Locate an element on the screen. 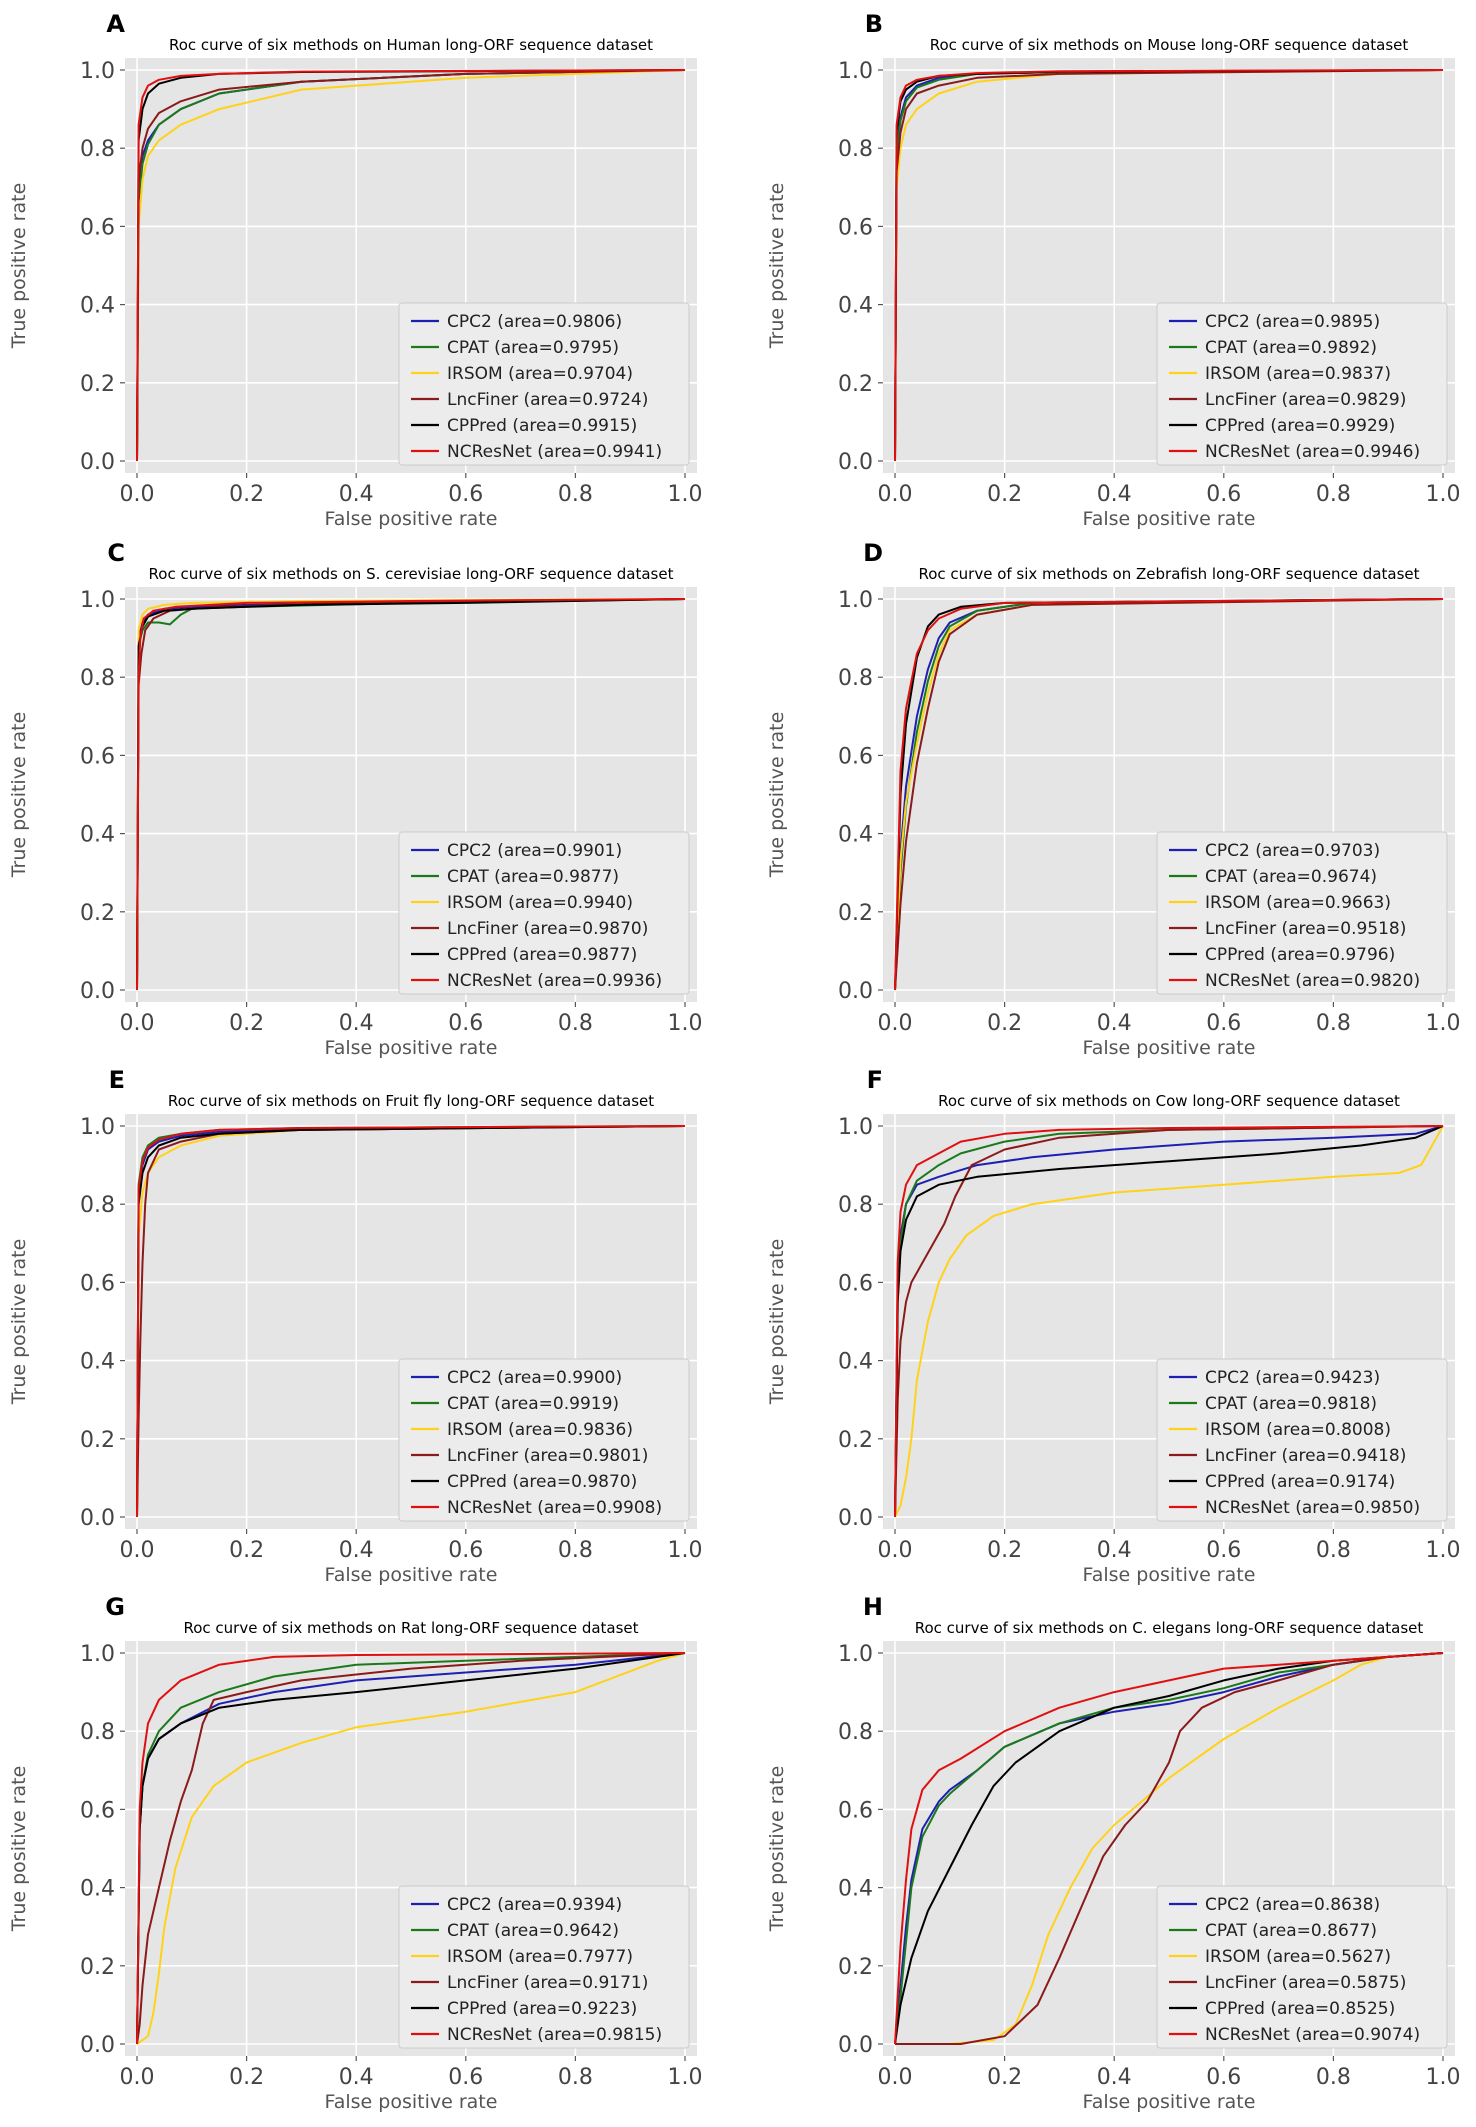  legend-entry-irsom: IRSOM (area=0.8008) is located at coordinates (1298, 1430).